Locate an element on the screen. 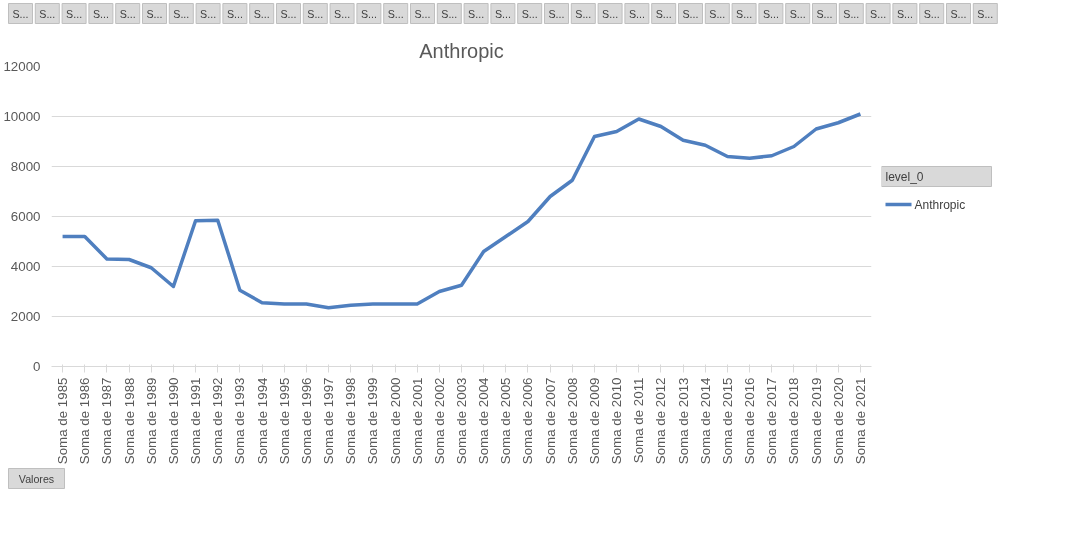 The height and width of the screenshot is (556, 1080). x-tick-label: Soma de 2013 is located at coordinates (683, 421).